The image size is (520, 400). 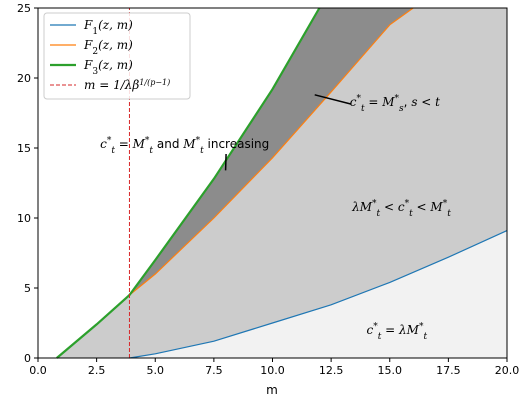 What do you see at coordinates (108, 47) in the screenshot?
I see `legend-label: F2(z, m)` at bounding box center [108, 47].